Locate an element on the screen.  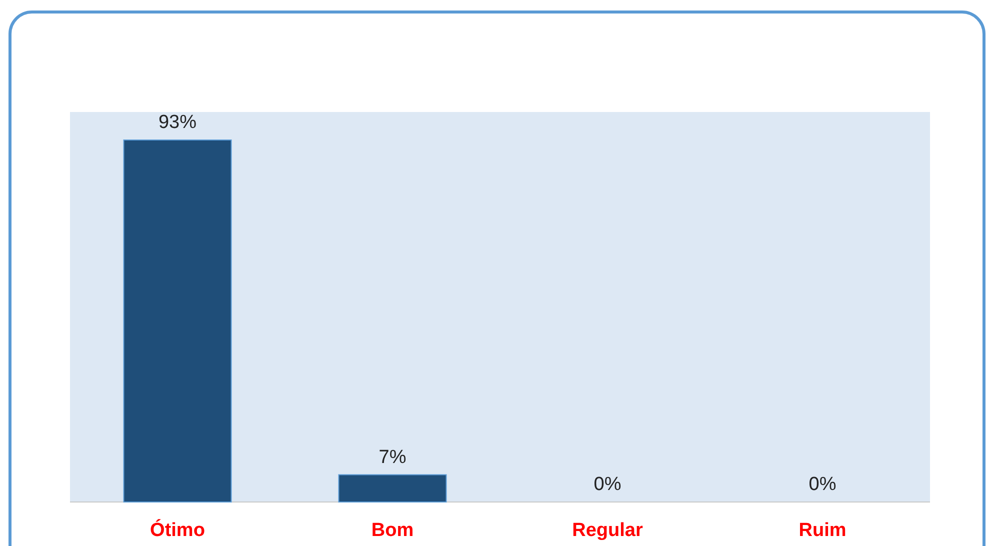
x-tick-label: Ótimo is located at coordinates (177, 530).